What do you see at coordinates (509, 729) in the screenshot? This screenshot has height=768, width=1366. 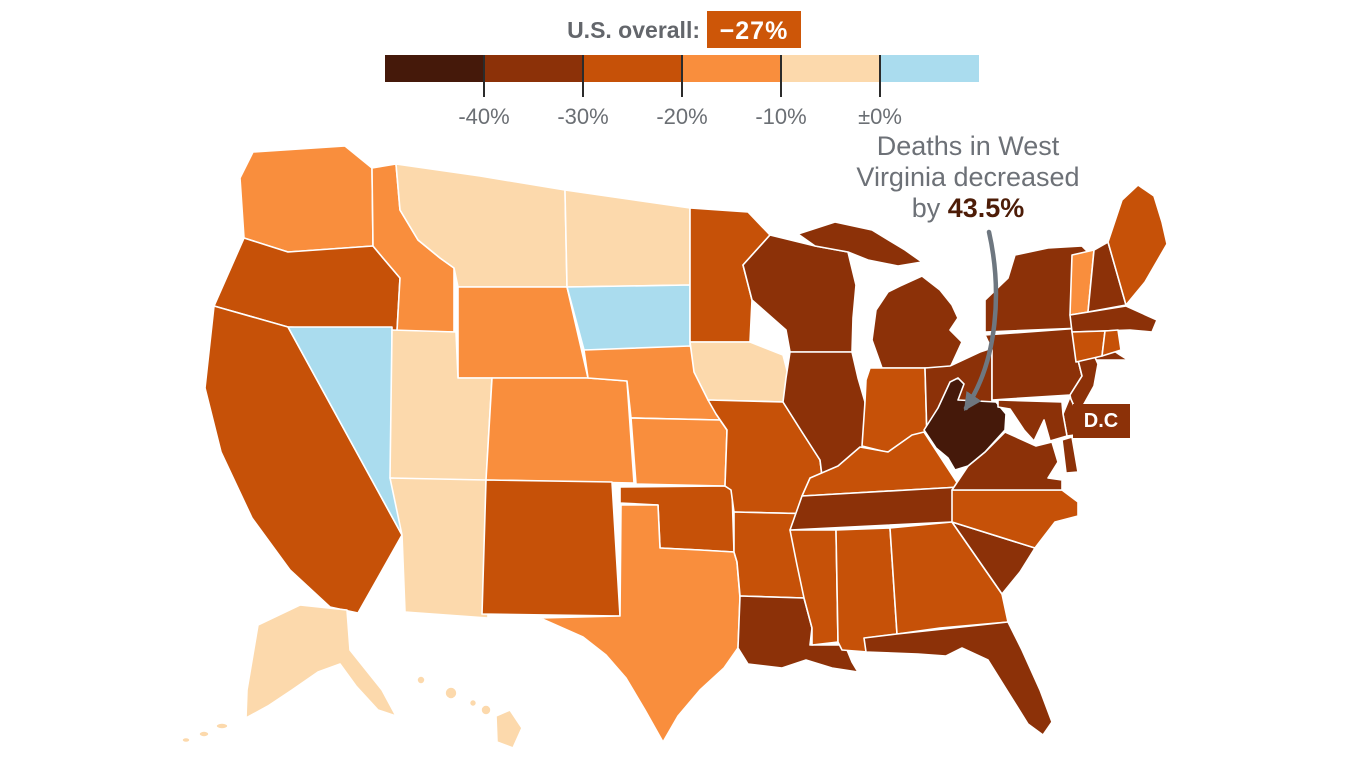 I see `state-HI-big-island` at bounding box center [509, 729].